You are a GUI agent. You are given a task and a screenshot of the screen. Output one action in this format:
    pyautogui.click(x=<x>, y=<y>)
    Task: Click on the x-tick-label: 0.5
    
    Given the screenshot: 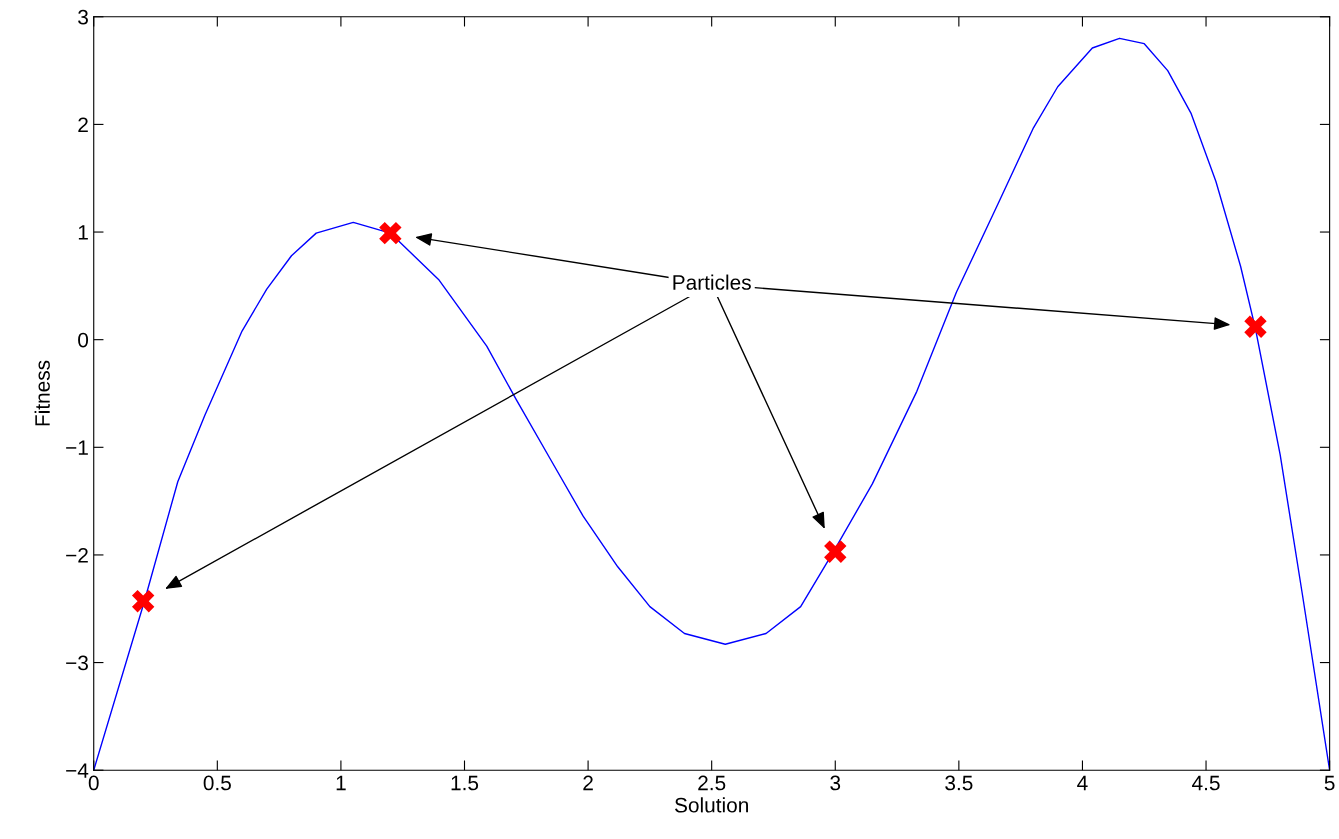 What is the action you would take?
    pyautogui.click(x=217, y=783)
    